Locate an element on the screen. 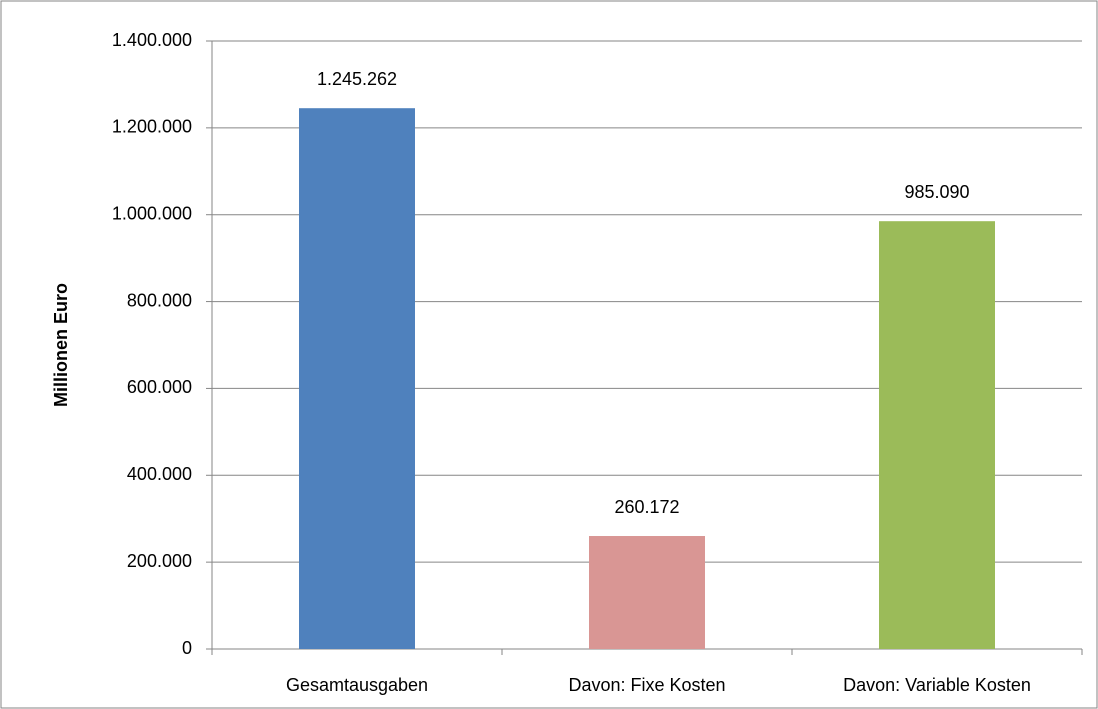 Image resolution: width=1098 pixels, height=709 pixels. y-tick-label: 200.000 is located at coordinates (159, 561).